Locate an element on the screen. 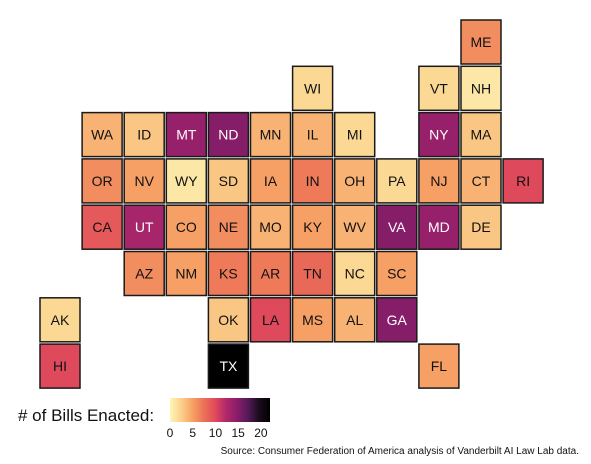 The width and height of the screenshot is (591, 464). state-tile-al: AL is located at coordinates (354, 320).